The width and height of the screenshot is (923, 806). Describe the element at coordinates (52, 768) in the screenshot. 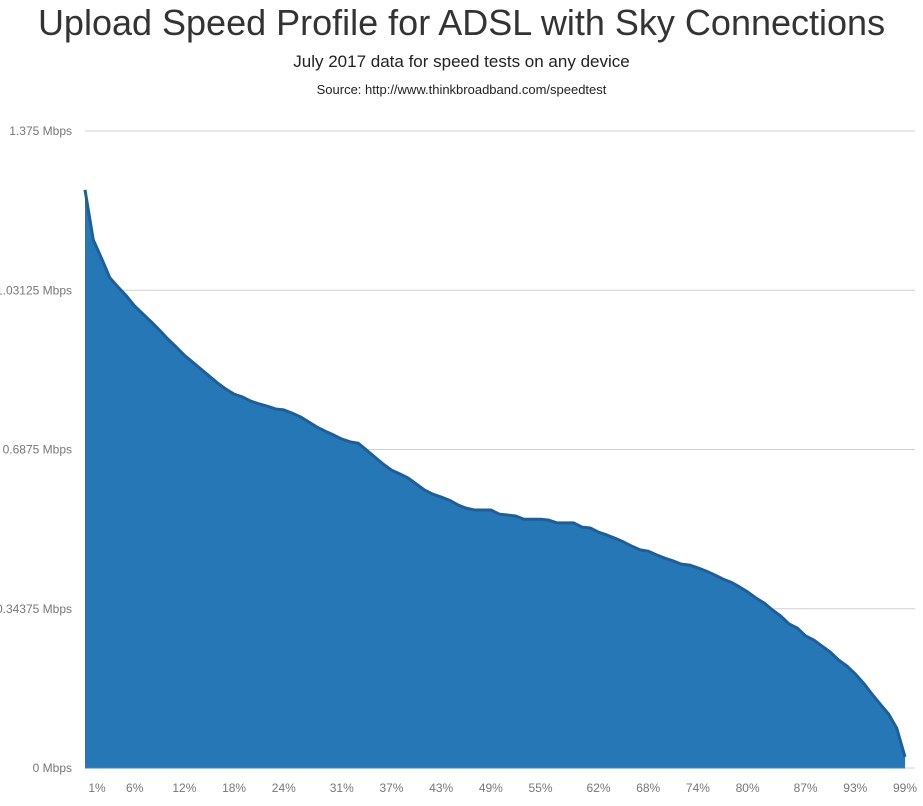

I see `y-tick-label: 0 Mbps` at that location.